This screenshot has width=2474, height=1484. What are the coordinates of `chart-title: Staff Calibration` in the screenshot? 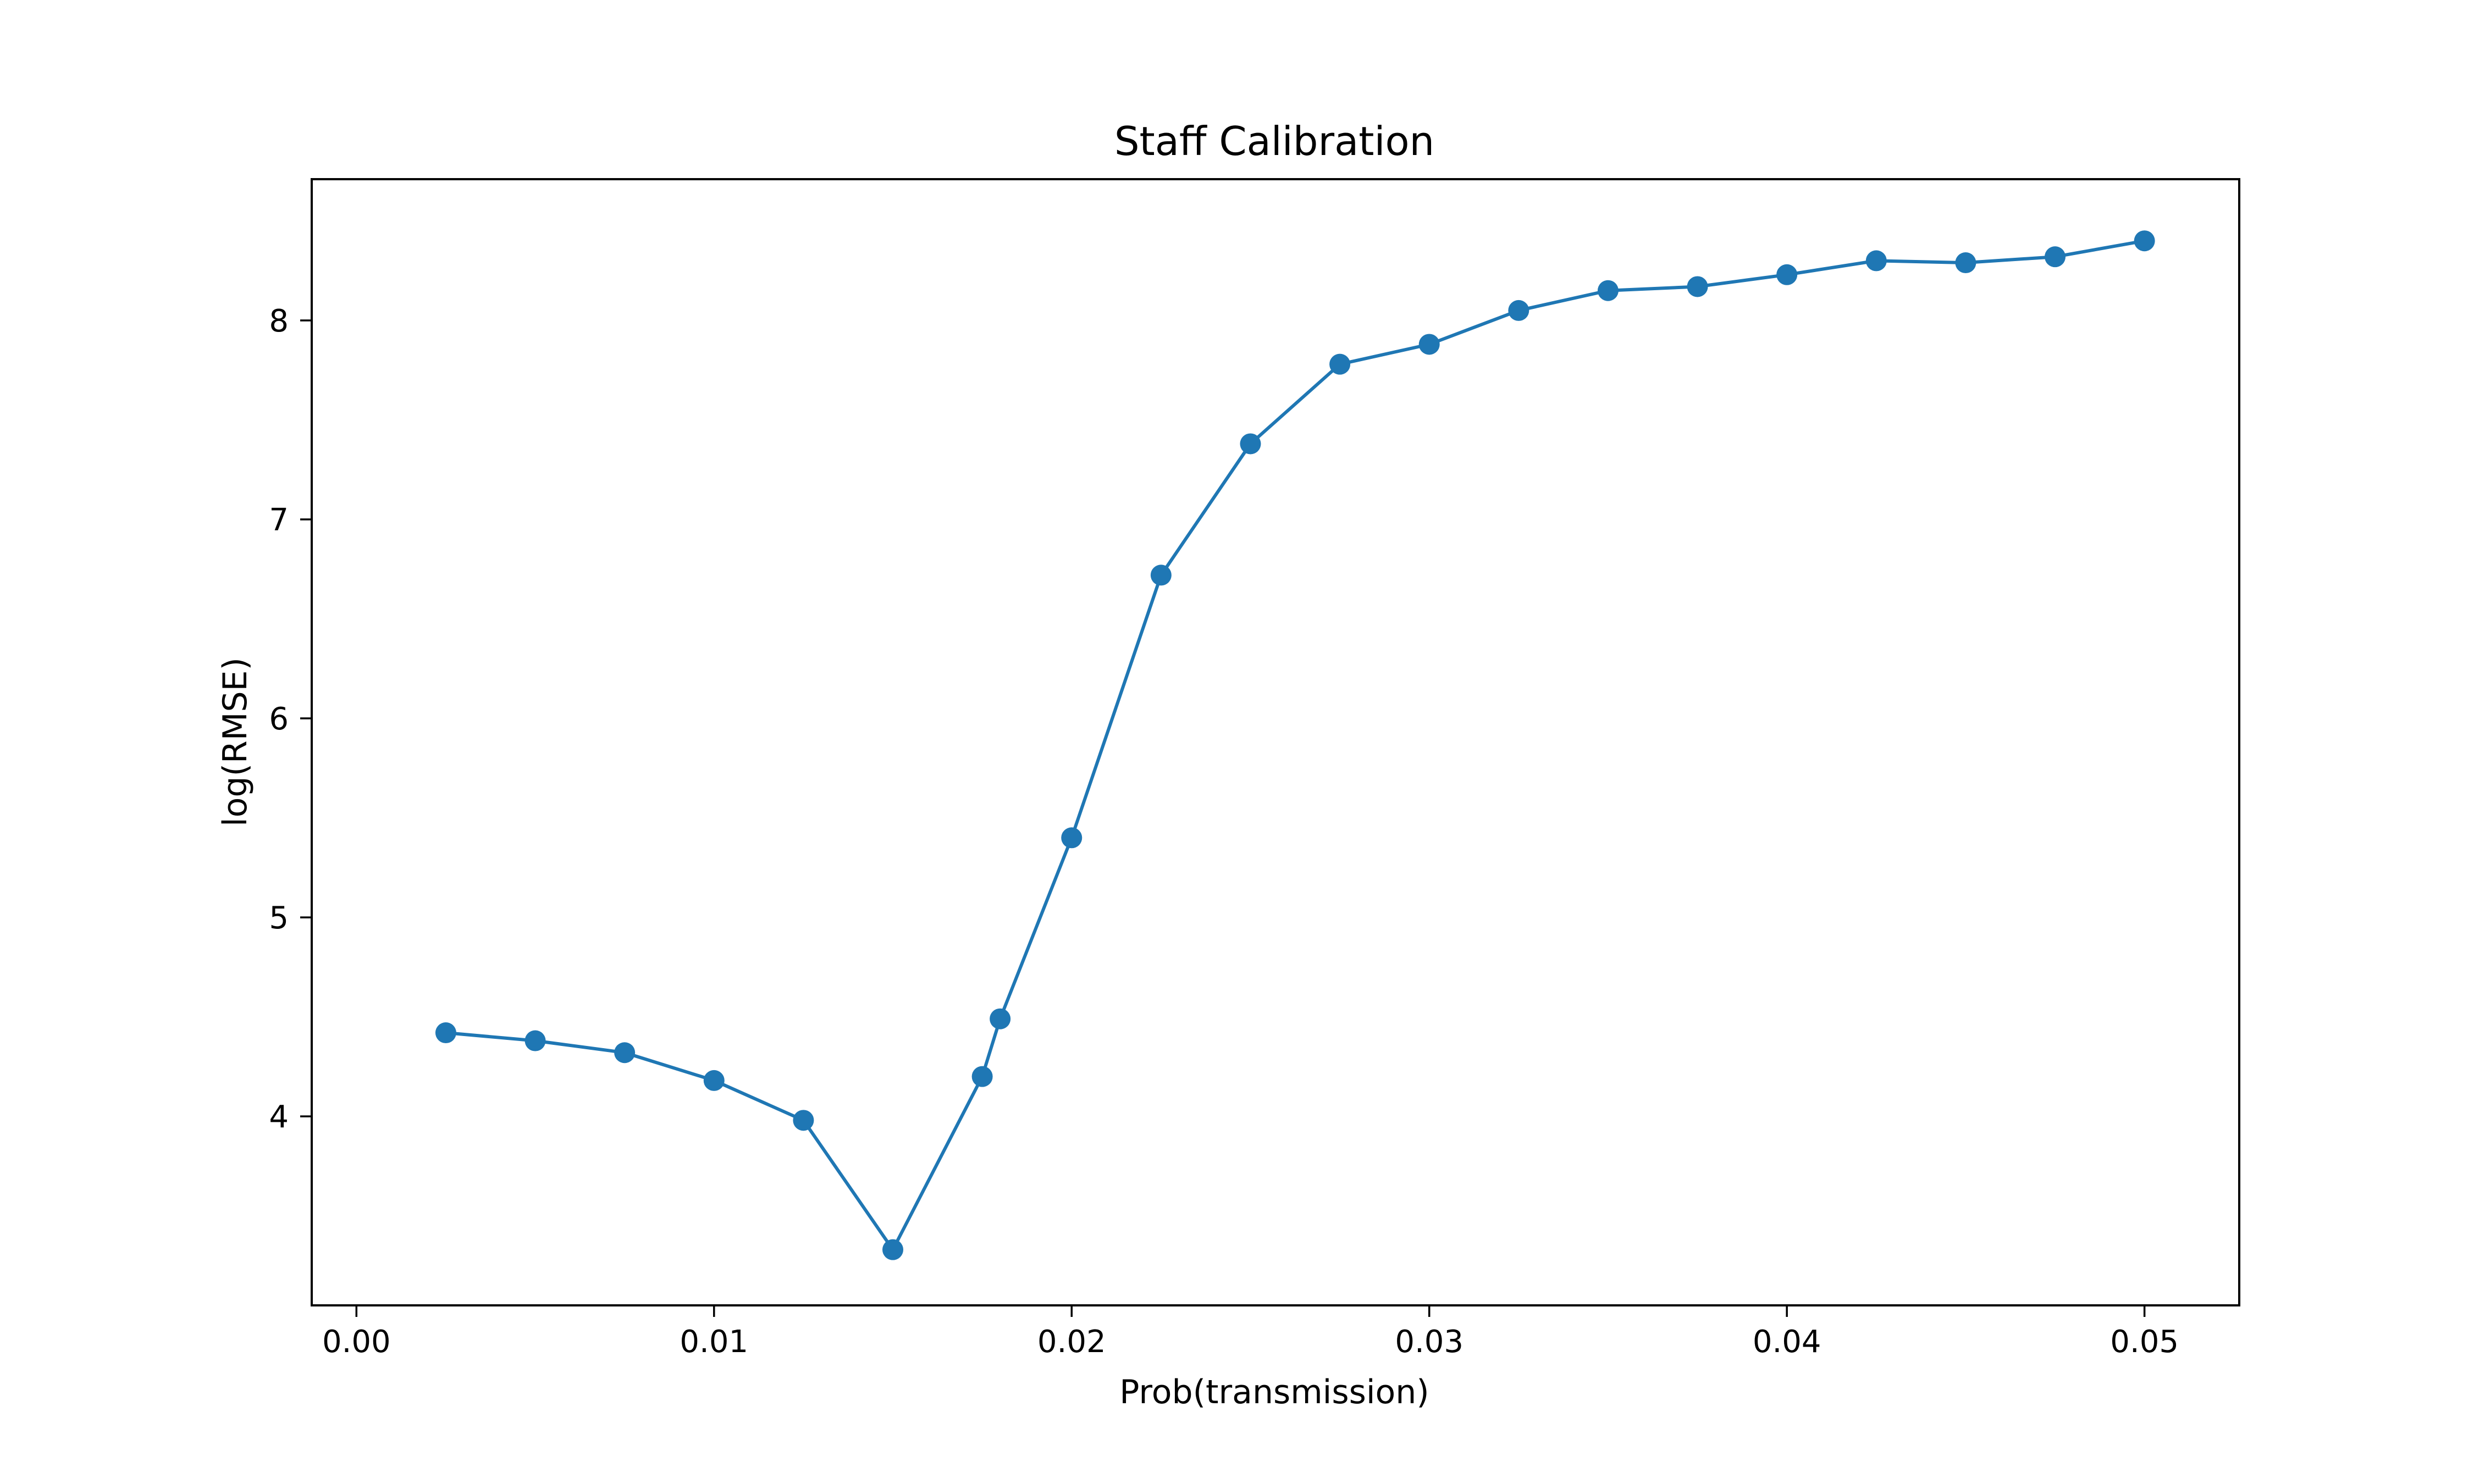 It's located at (1274, 141).